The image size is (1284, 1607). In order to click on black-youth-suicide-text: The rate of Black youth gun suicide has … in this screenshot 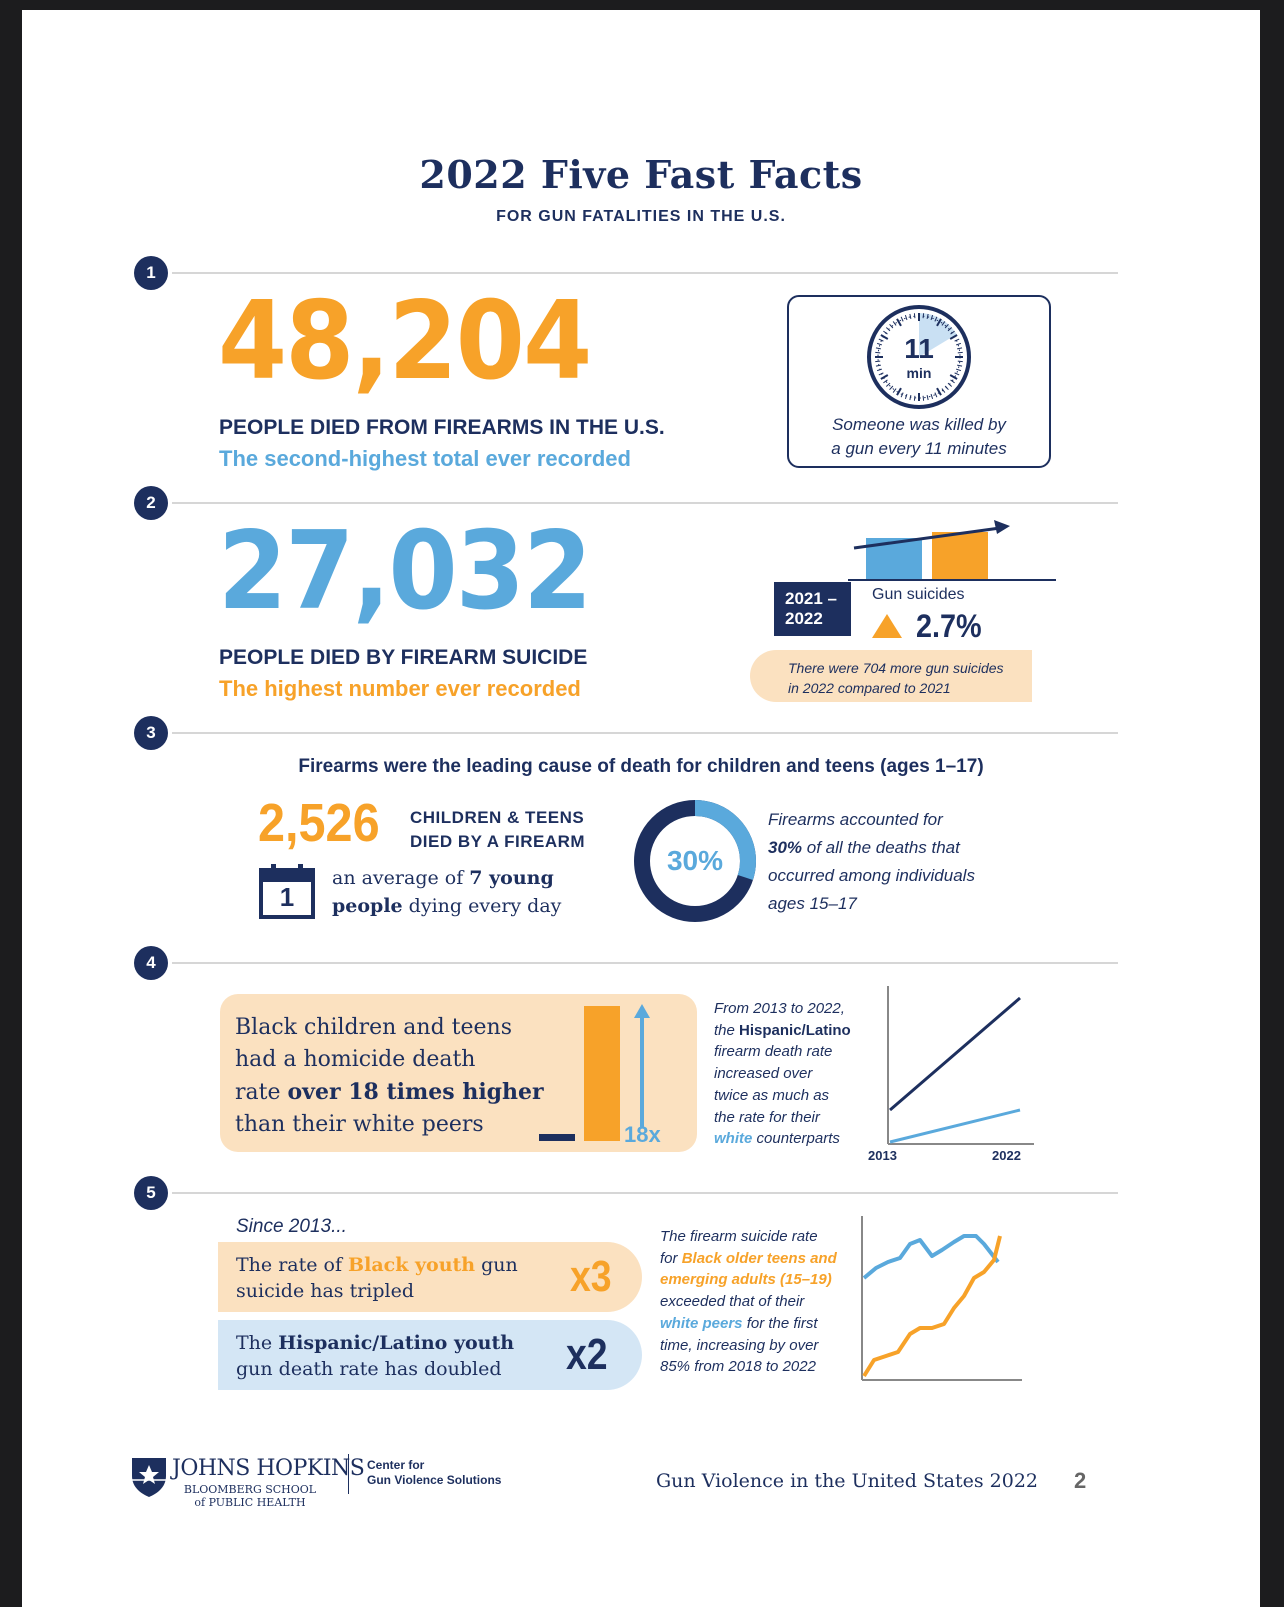, I will do `click(377, 1278)`.